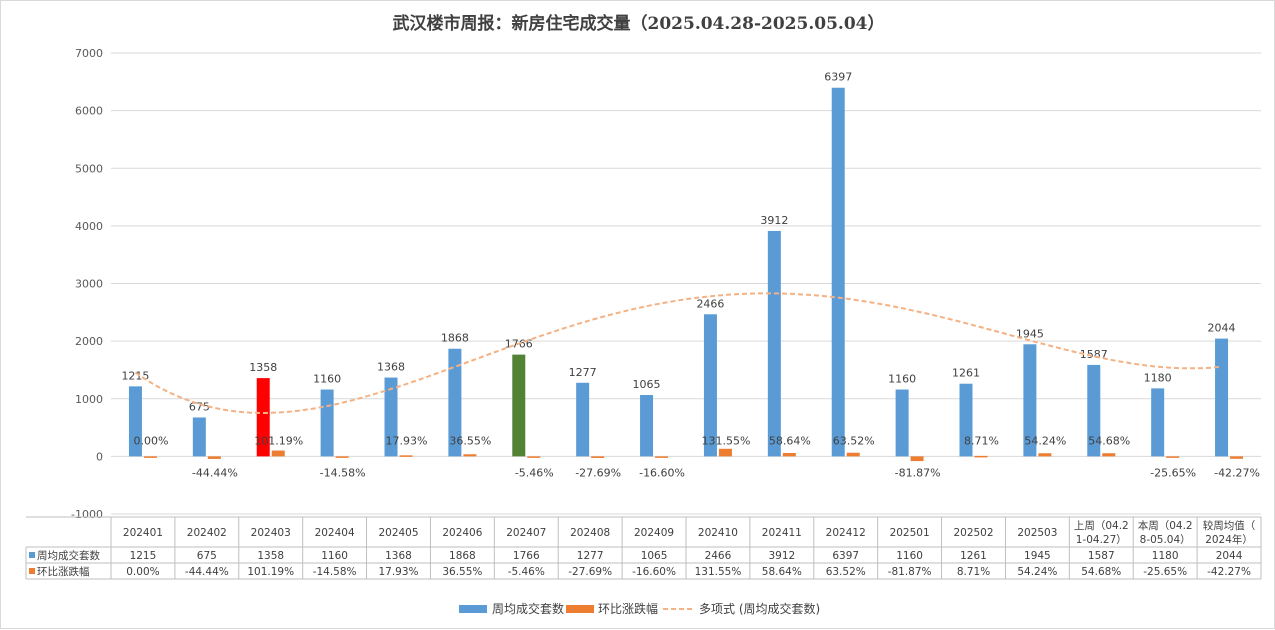 The image size is (1275, 630). Describe the element at coordinates (89, 284) in the screenshot. I see `y-tick-label: 3000` at that location.